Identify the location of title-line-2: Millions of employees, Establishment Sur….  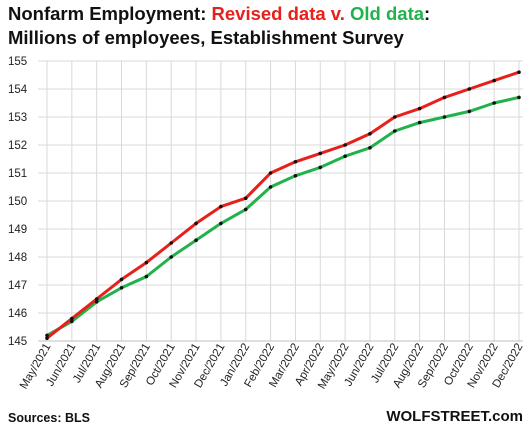
(206, 37).